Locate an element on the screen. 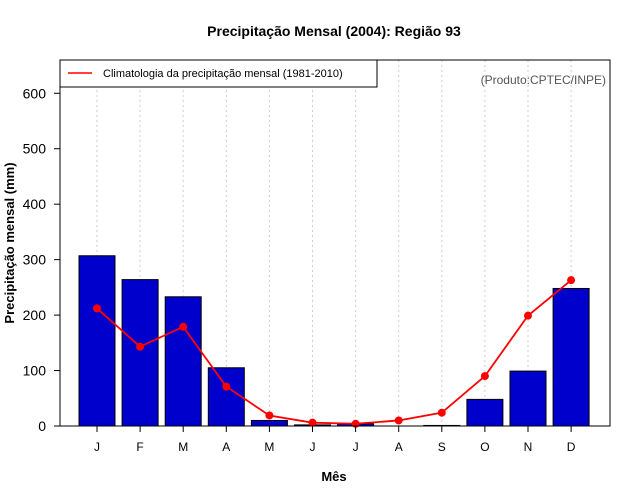  x-tick-label: S is located at coordinates (442, 447).